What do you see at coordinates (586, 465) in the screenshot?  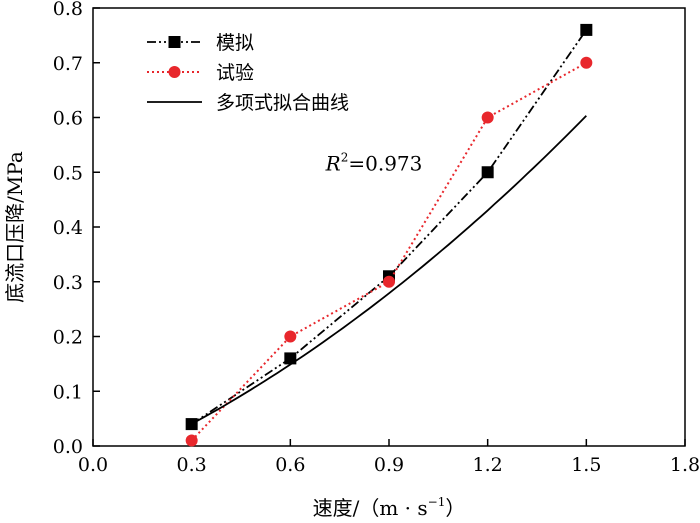 I see `x-tick-label: 1.5` at bounding box center [586, 465].